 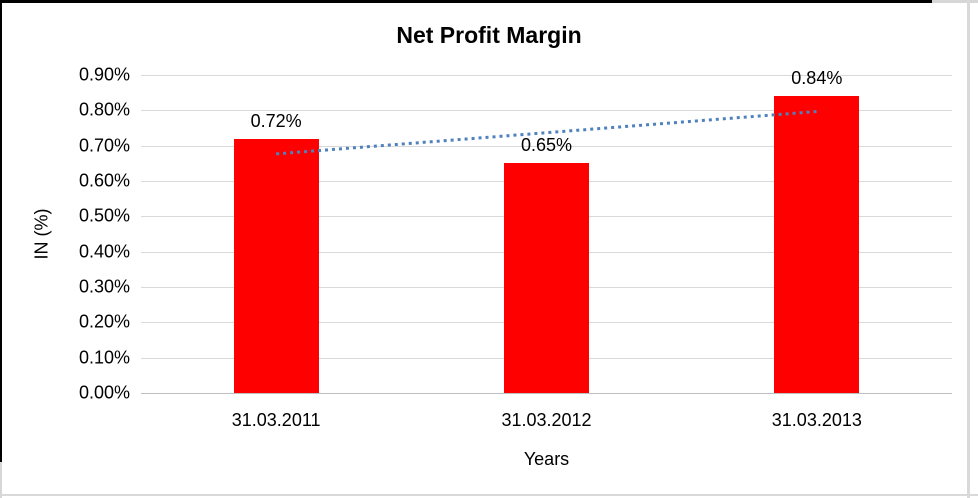 I want to click on y-tick-label: 0.30%, so click(x=104, y=286).